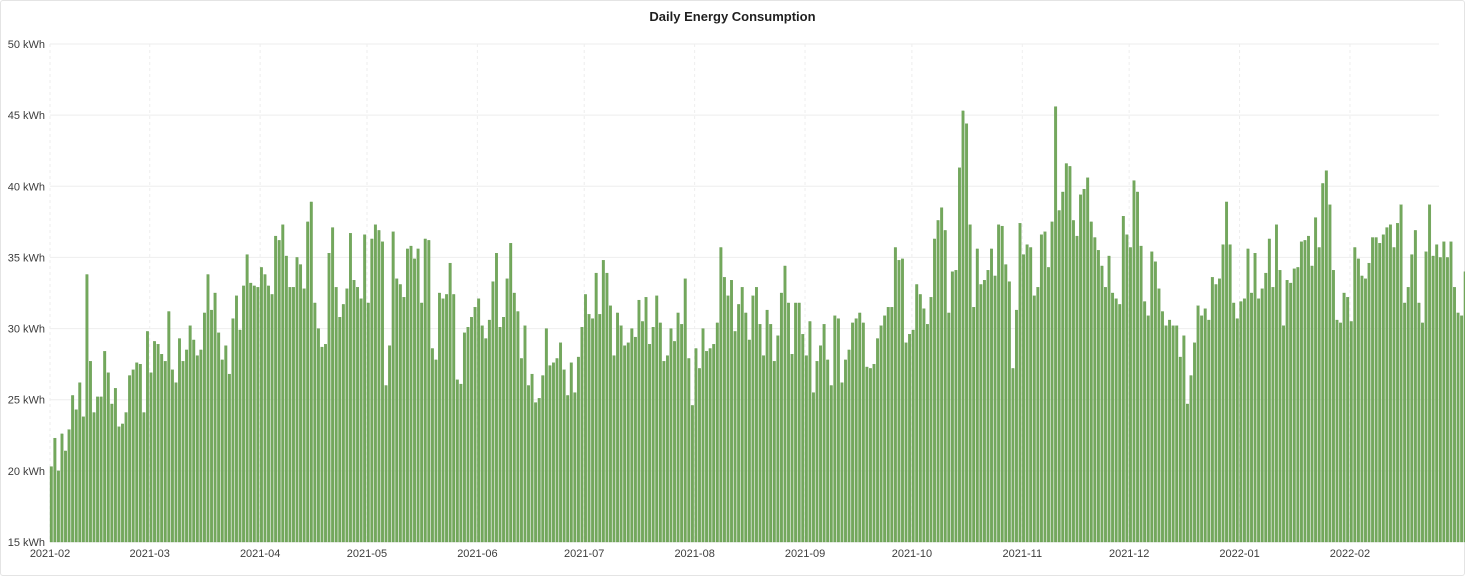 This screenshot has width=1465, height=576. What do you see at coordinates (26, 330) in the screenshot?
I see `y-tick-label: 30 kWh` at bounding box center [26, 330].